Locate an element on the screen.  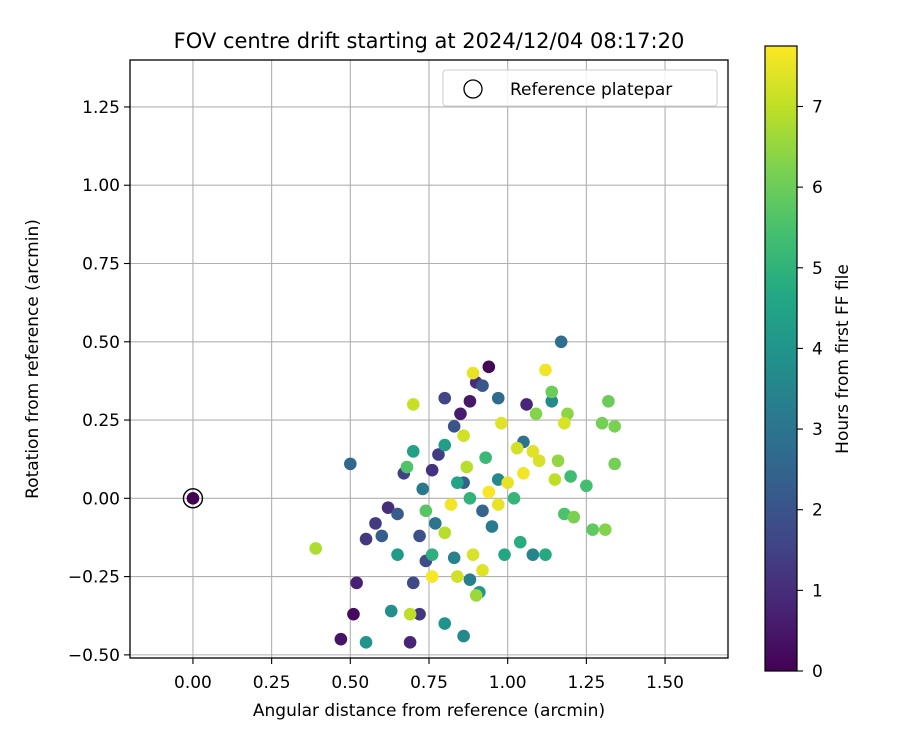
reference-platepar-marker is located at coordinates (193, 498).